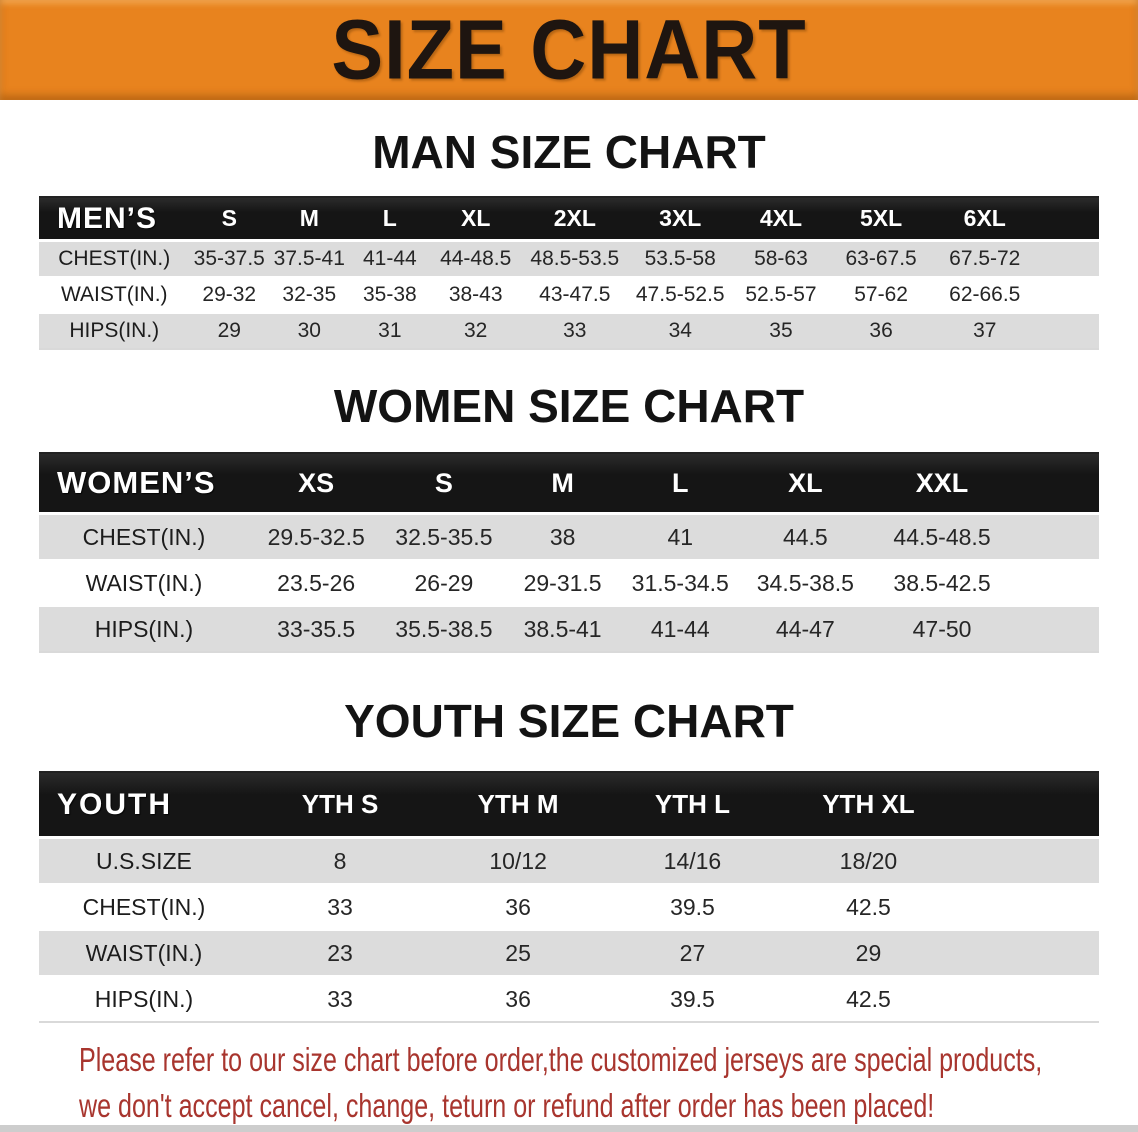 This screenshot has height=1132, width=1138. Describe the element at coordinates (562, 536) in the screenshot. I see `table-cell: 38` at that location.